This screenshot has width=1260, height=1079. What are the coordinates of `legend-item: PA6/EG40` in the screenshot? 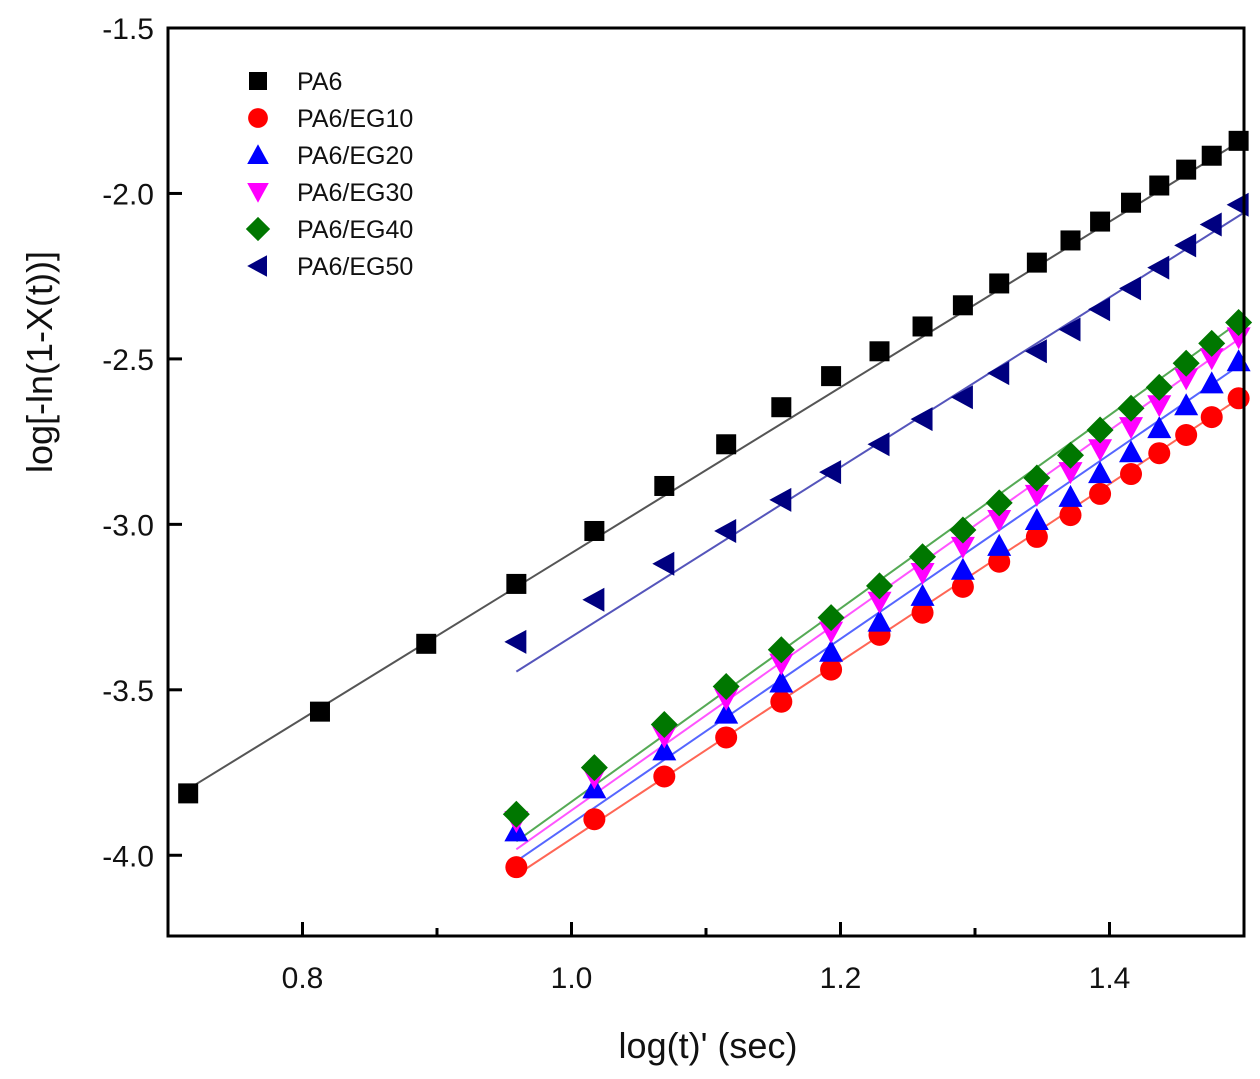 It's located at (329, 230).